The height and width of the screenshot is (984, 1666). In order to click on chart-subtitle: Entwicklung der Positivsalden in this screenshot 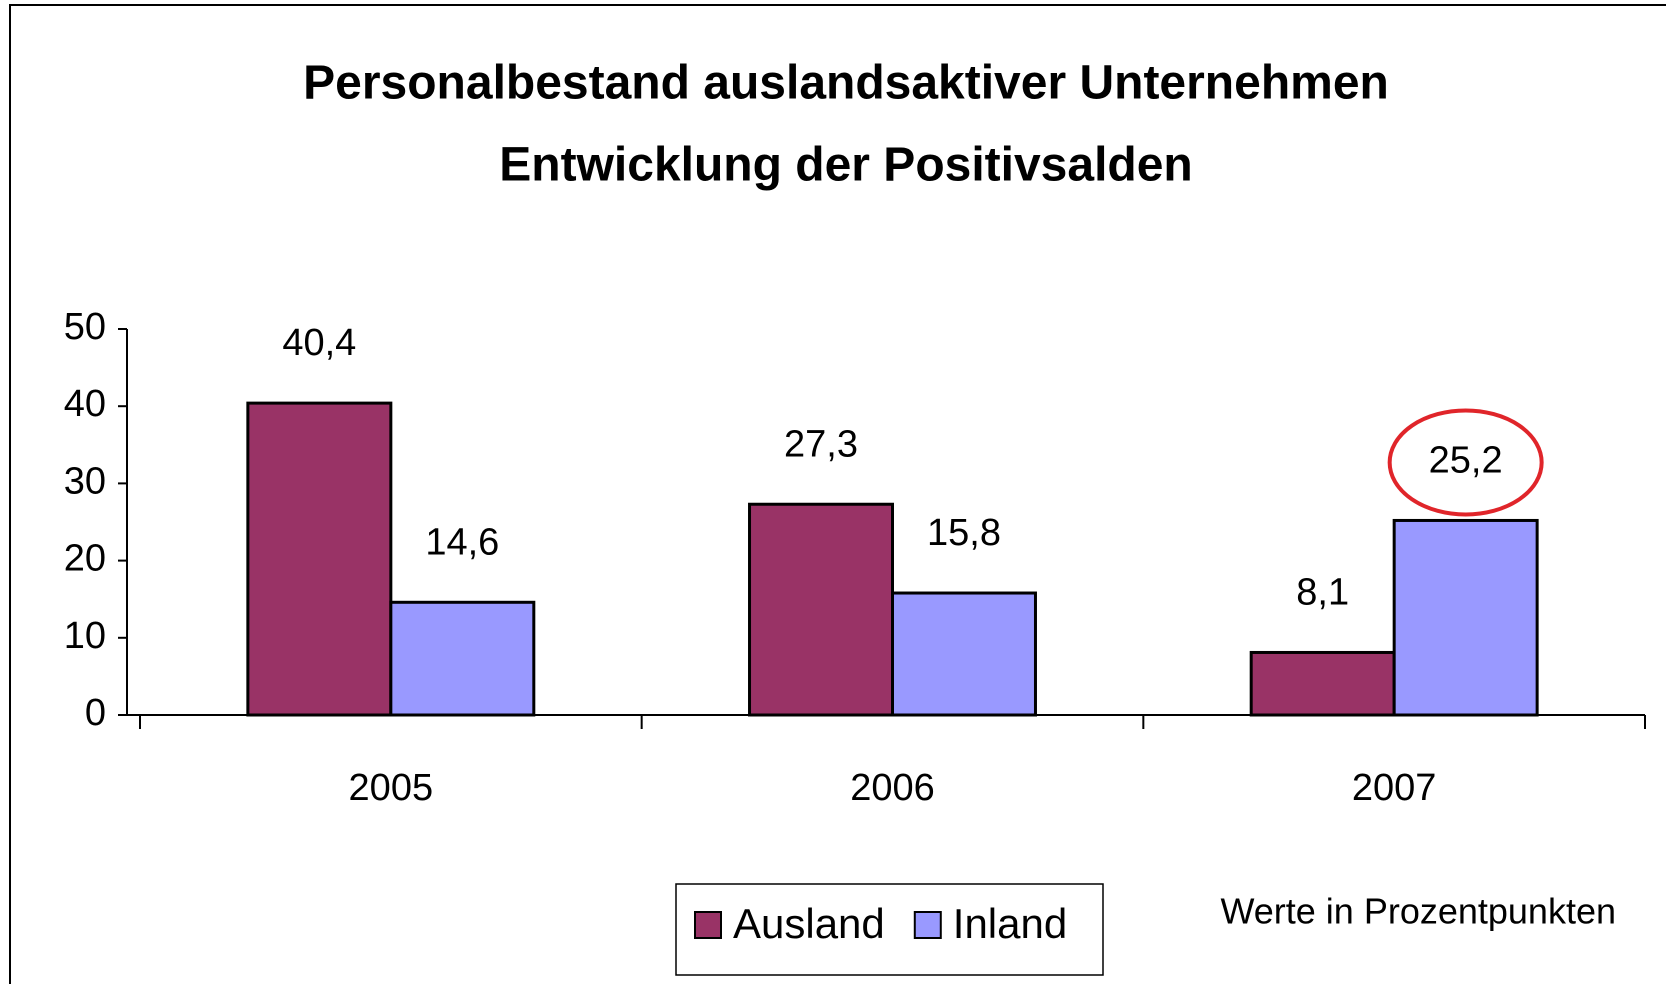, I will do `click(846, 165)`.